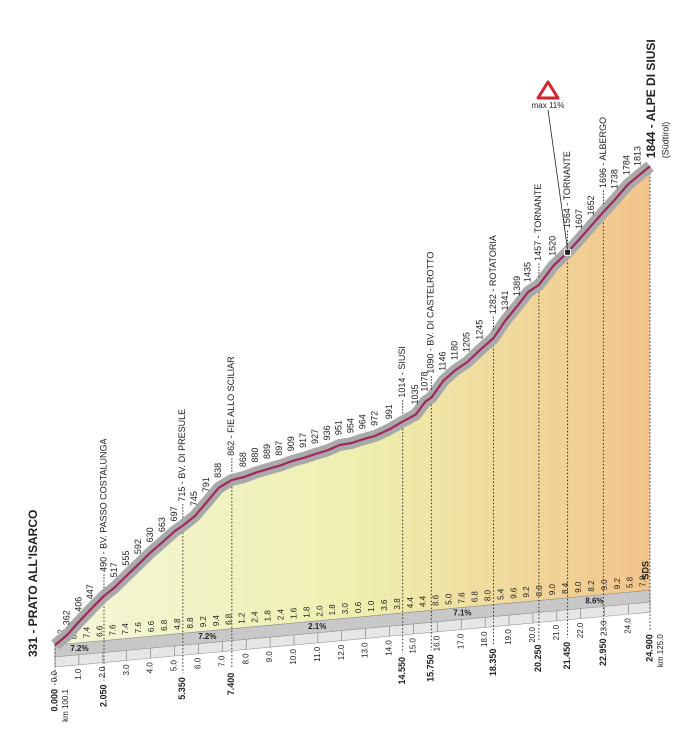 This screenshot has width=700, height=752. I want to click on x-tick-label: 22.0, so click(580, 630).